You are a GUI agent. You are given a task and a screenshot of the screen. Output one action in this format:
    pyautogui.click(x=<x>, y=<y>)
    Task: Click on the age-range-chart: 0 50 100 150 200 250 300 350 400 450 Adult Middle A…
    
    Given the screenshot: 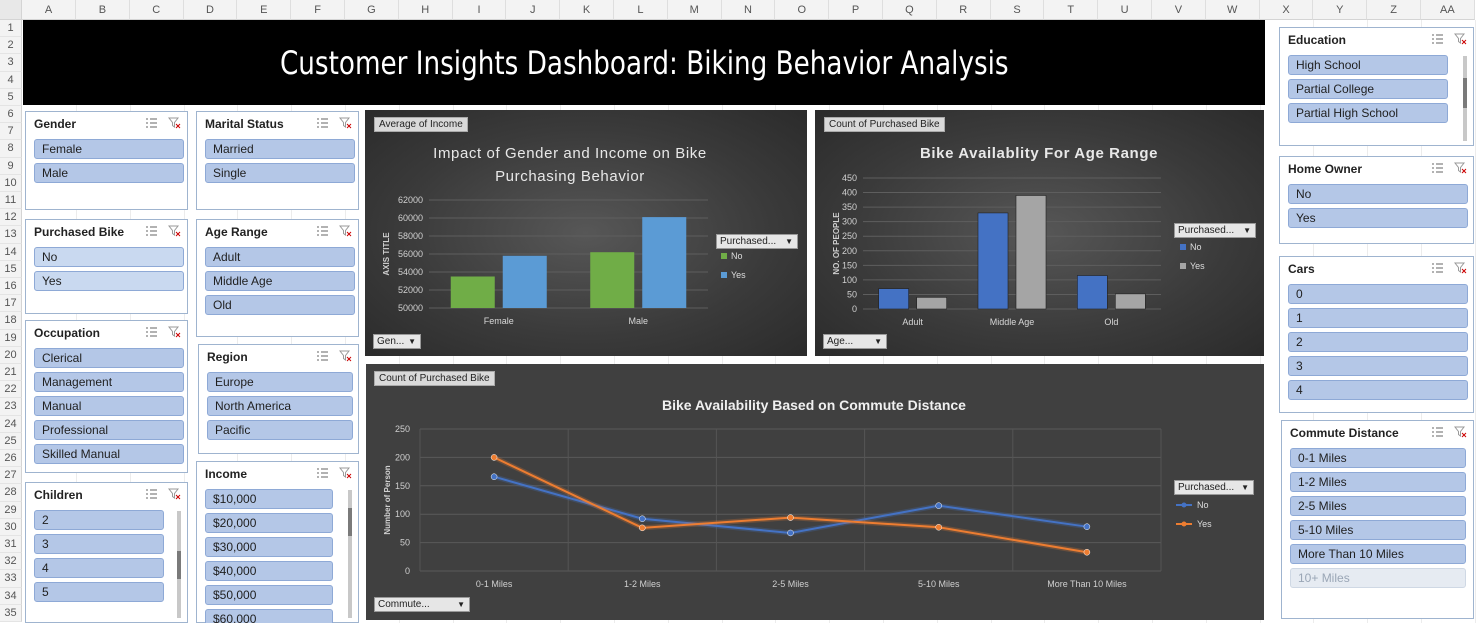 What is the action you would take?
    pyautogui.click(x=1039, y=233)
    